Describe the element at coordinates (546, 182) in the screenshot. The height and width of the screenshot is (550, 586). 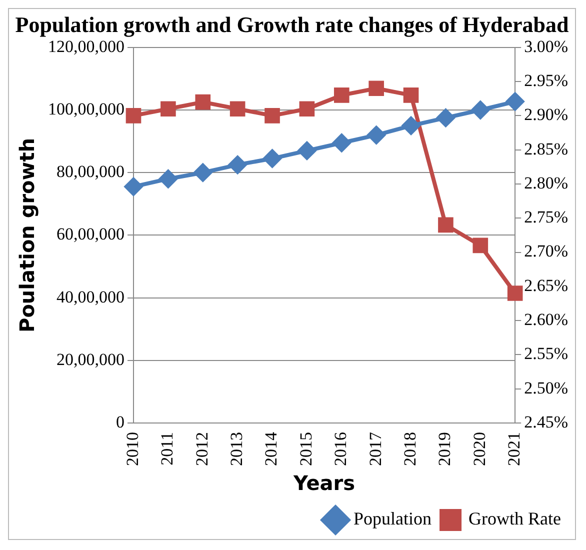
I see `y2-tick-label: 2.80%` at that location.